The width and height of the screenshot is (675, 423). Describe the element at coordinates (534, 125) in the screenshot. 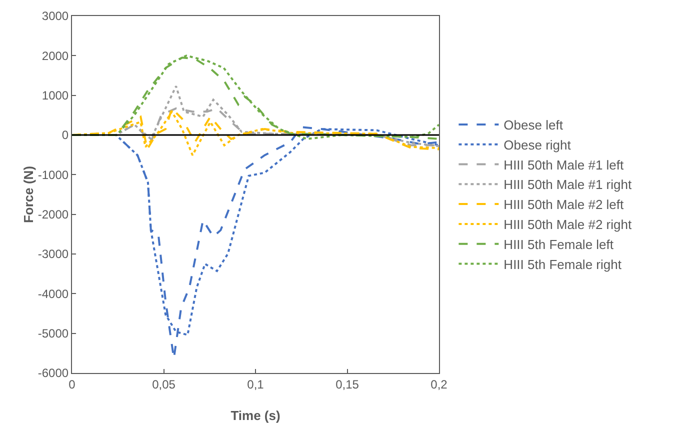

I see `legend-label: Obese left` at that location.